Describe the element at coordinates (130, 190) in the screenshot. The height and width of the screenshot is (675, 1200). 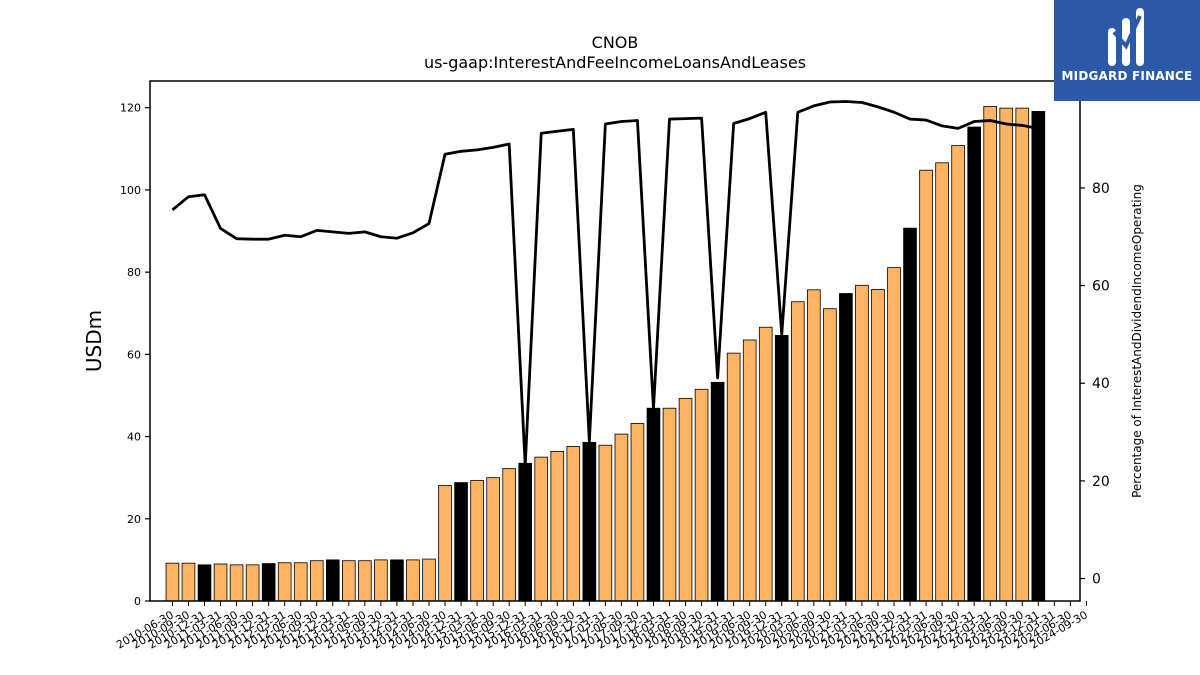
I see `y-tick-label: 100` at that location.